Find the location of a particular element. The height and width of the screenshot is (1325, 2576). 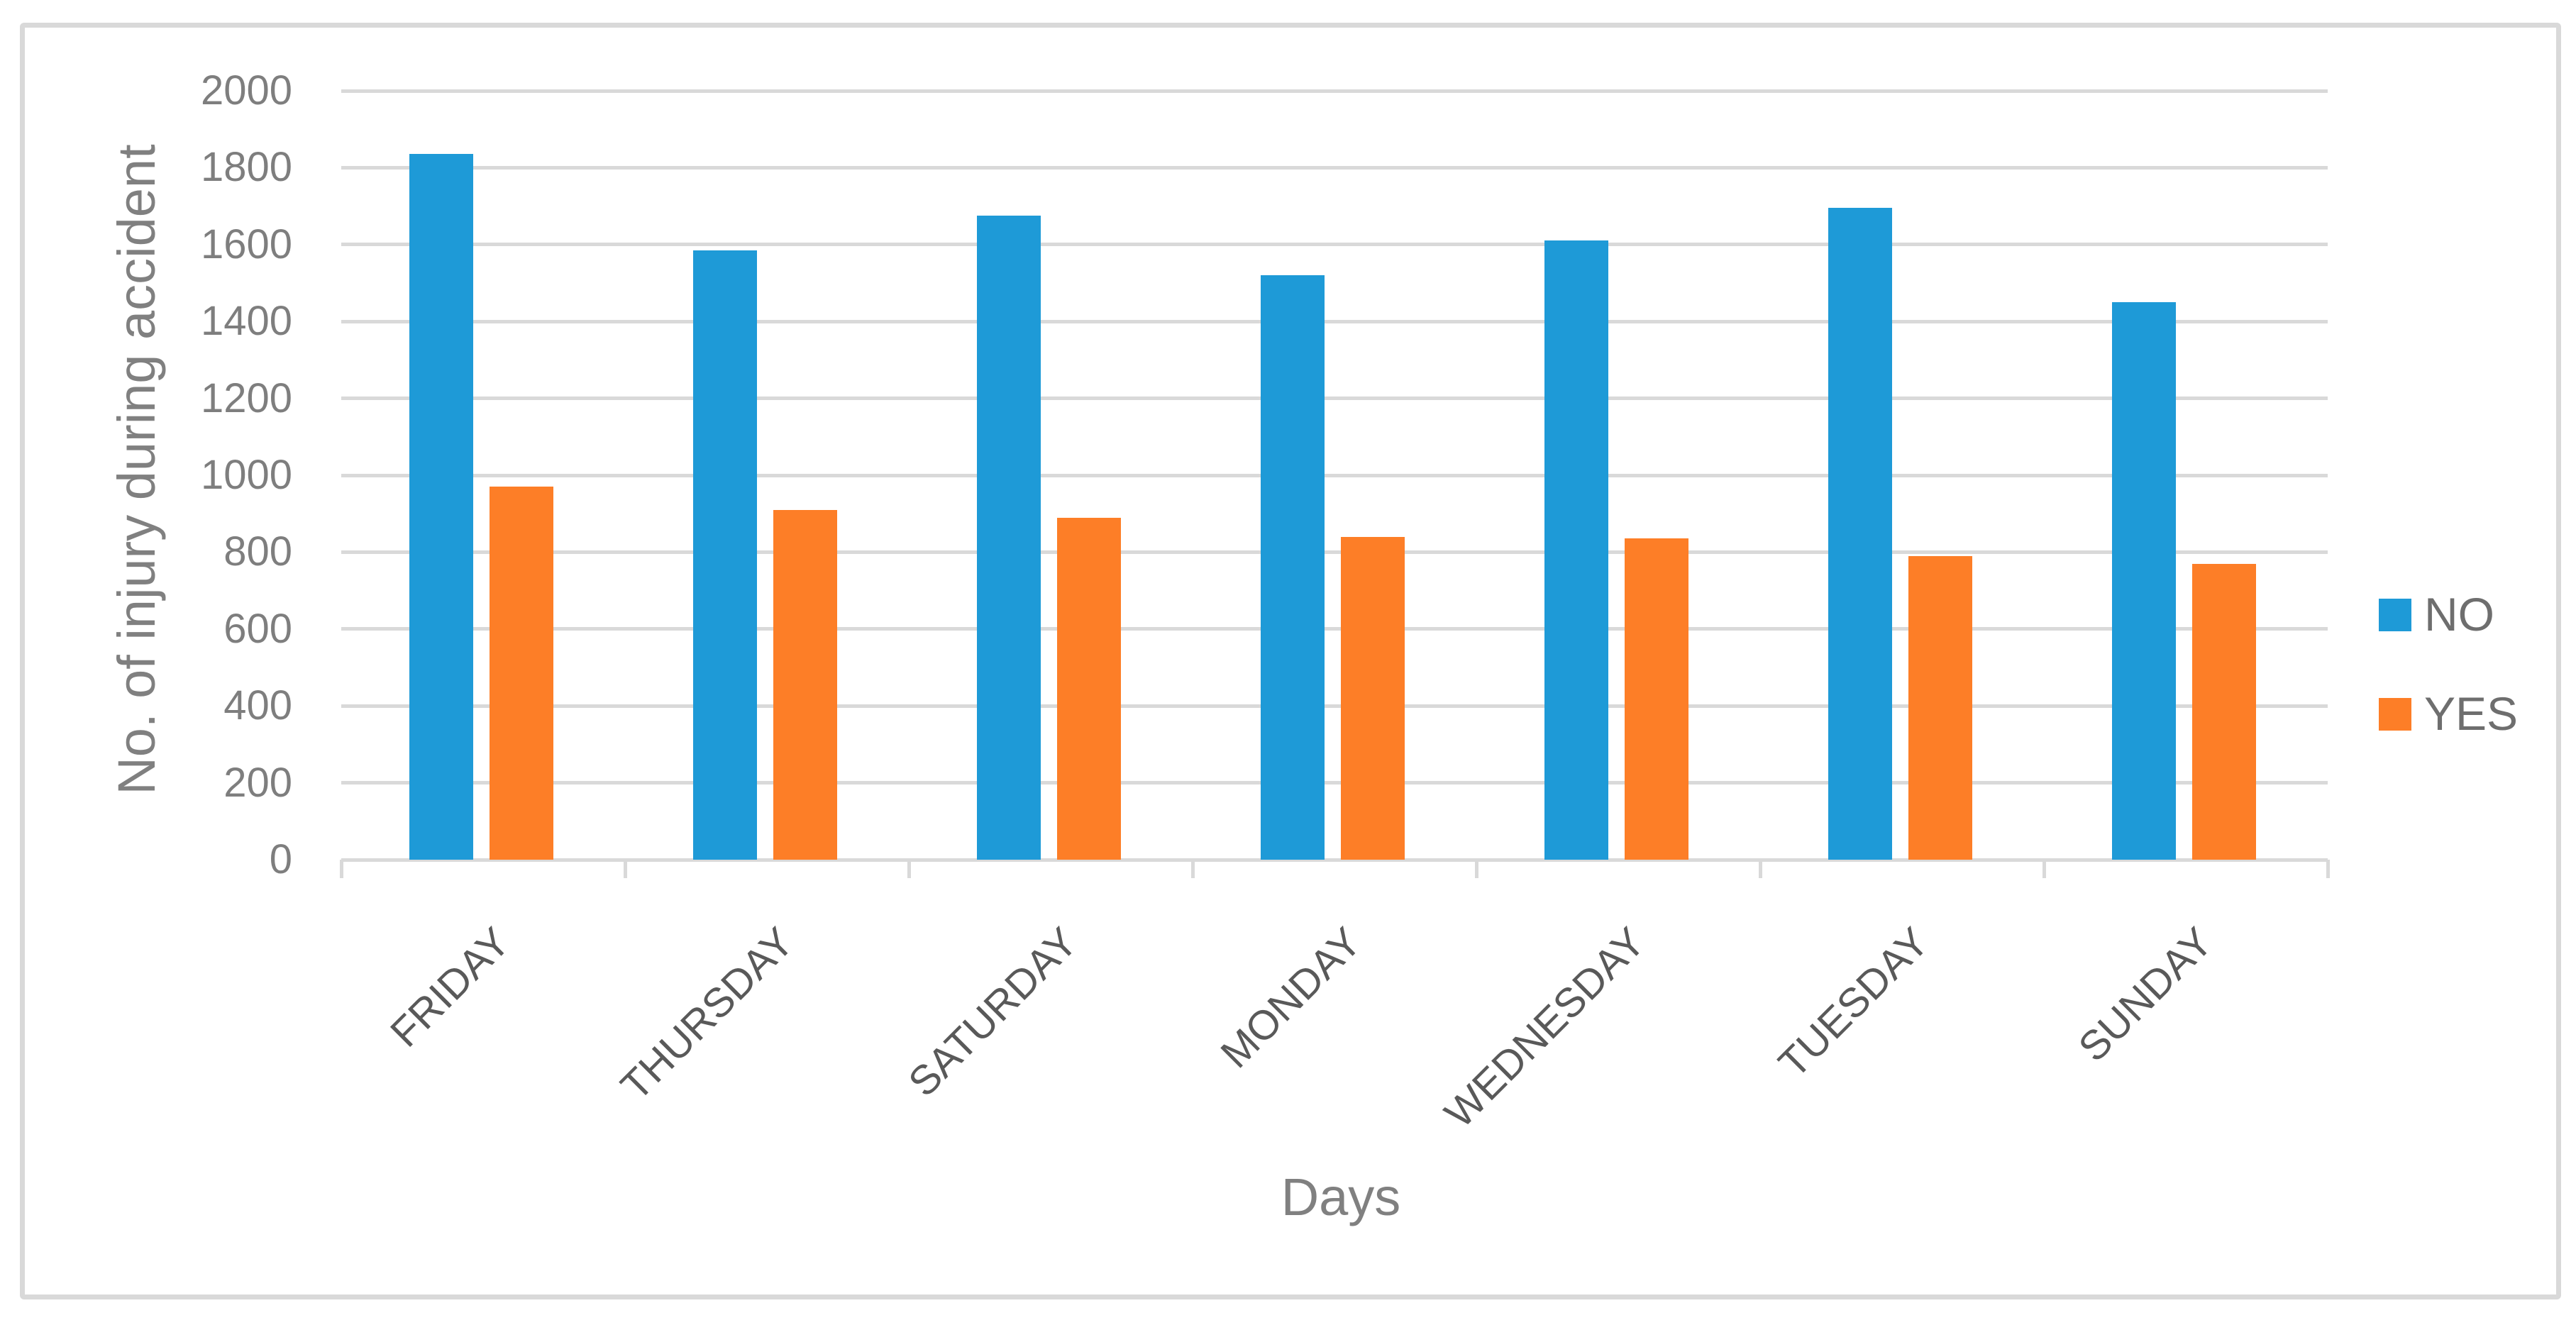

bar-no-monday is located at coordinates (1293, 567).